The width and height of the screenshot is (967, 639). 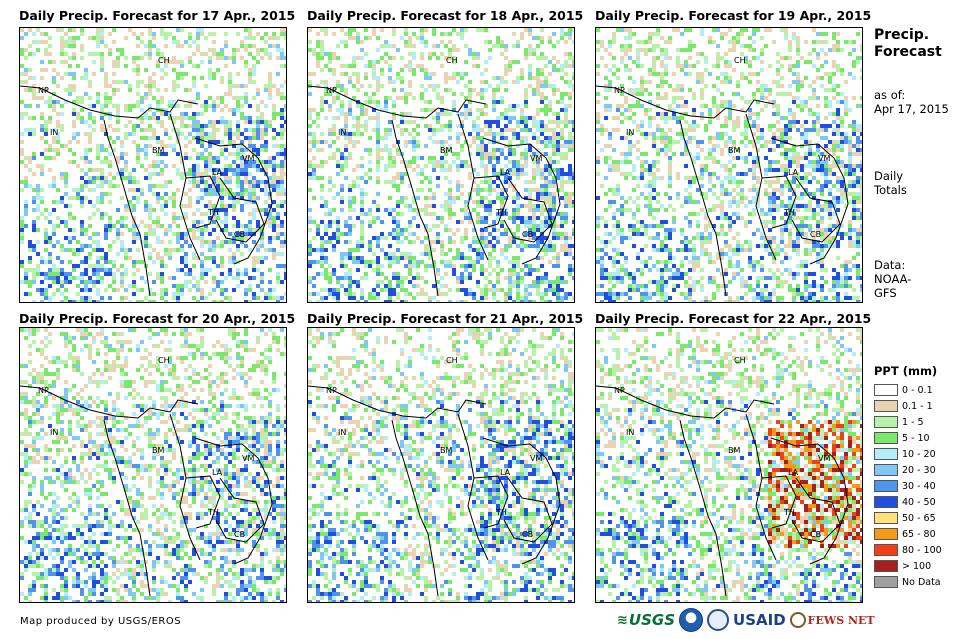 I want to click on daily-label: Daily, so click(x=889, y=176).